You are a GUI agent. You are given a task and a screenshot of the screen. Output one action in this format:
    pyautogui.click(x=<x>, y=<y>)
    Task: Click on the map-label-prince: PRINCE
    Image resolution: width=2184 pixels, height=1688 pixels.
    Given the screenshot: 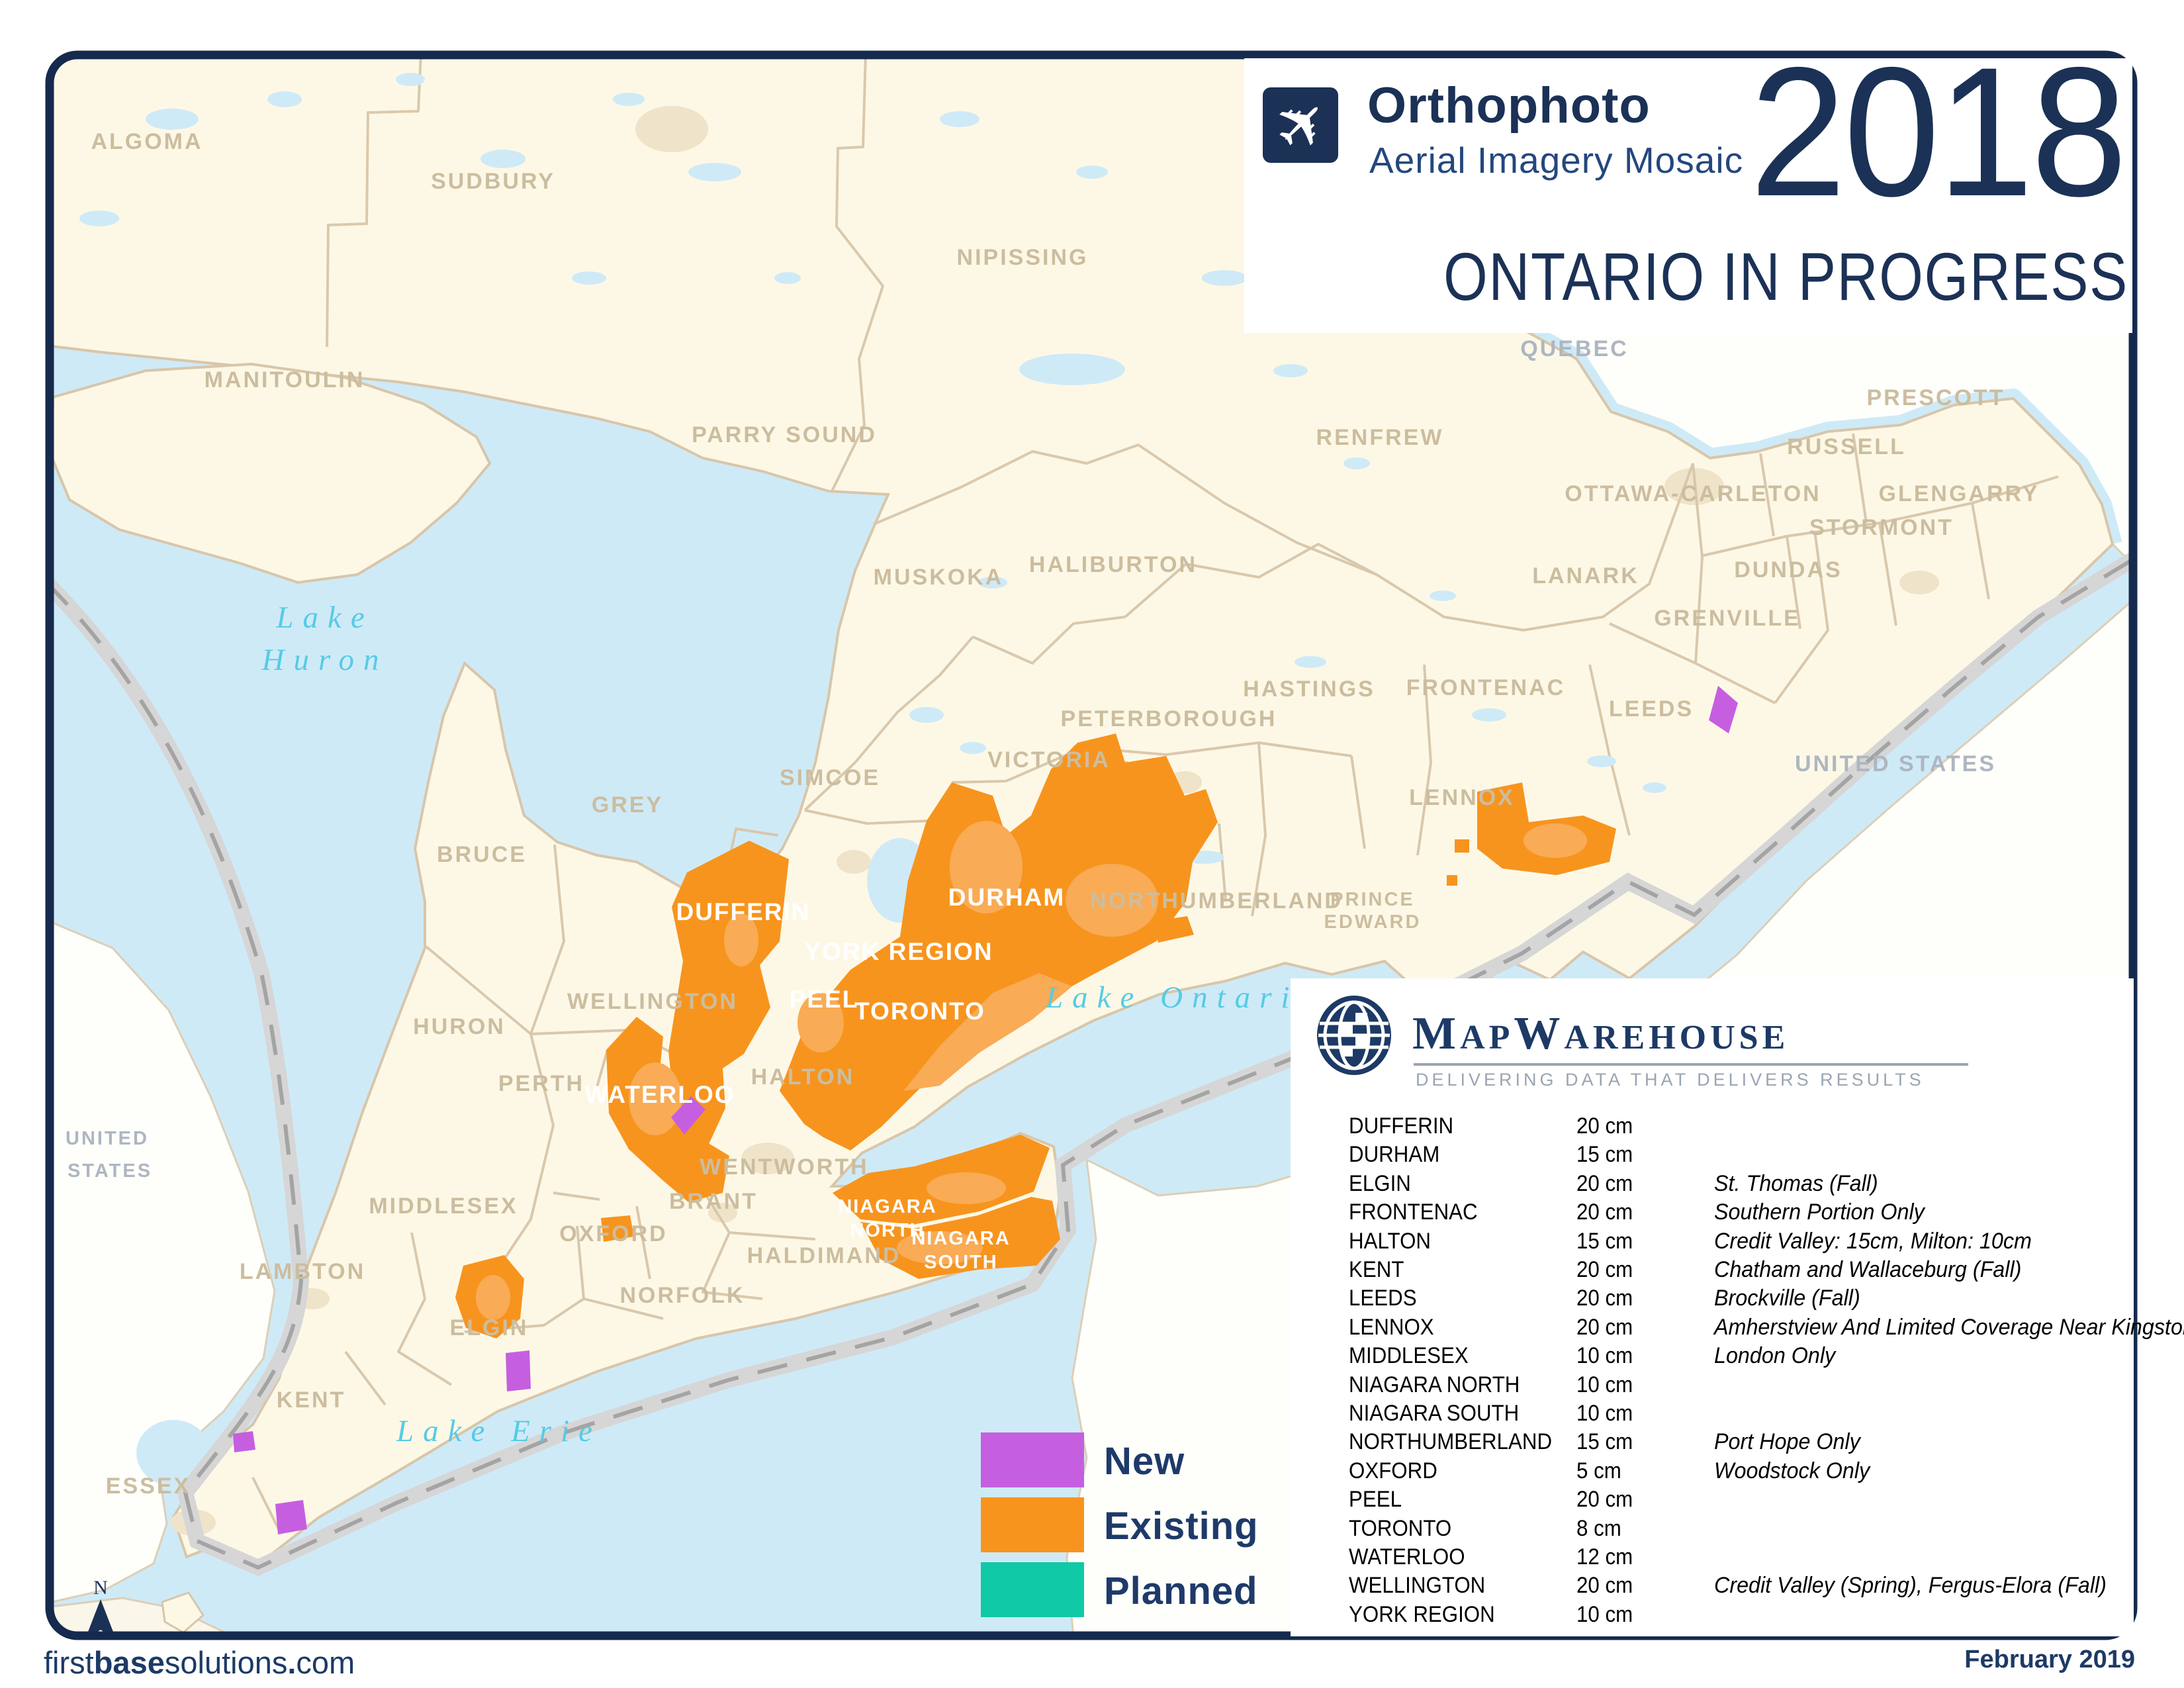 What is the action you would take?
    pyautogui.click(x=1373, y=899)
    